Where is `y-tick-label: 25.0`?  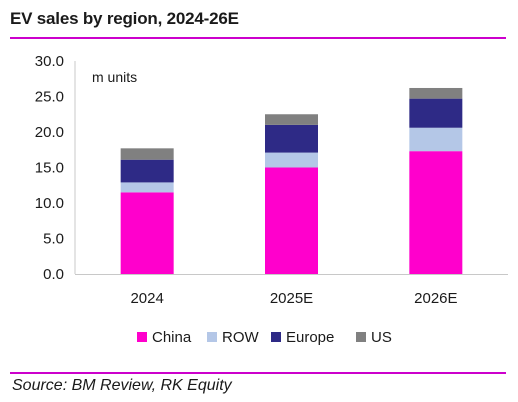
y-tick-label: 25.0 is located at coordinates (49, 97).